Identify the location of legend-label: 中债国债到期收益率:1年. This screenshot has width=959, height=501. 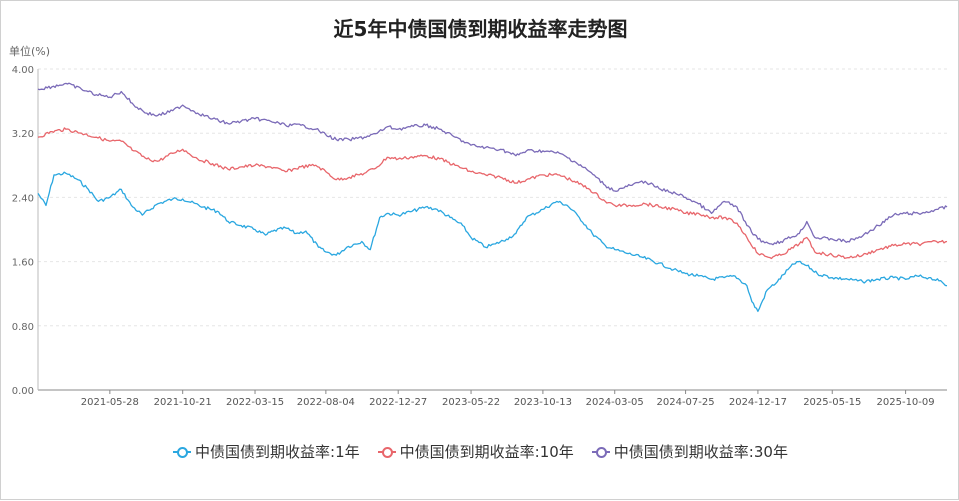
(277, 452).